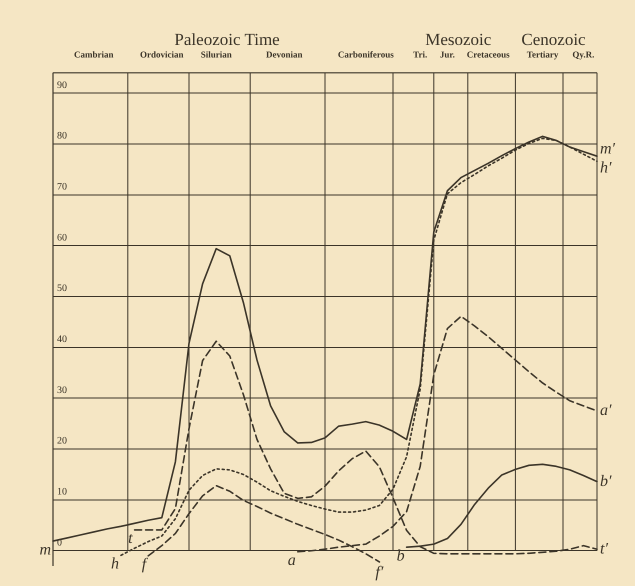 Image resolution: width=635 pixels, height=586 pixels. I want to click on text: b′, so click(606, 481).